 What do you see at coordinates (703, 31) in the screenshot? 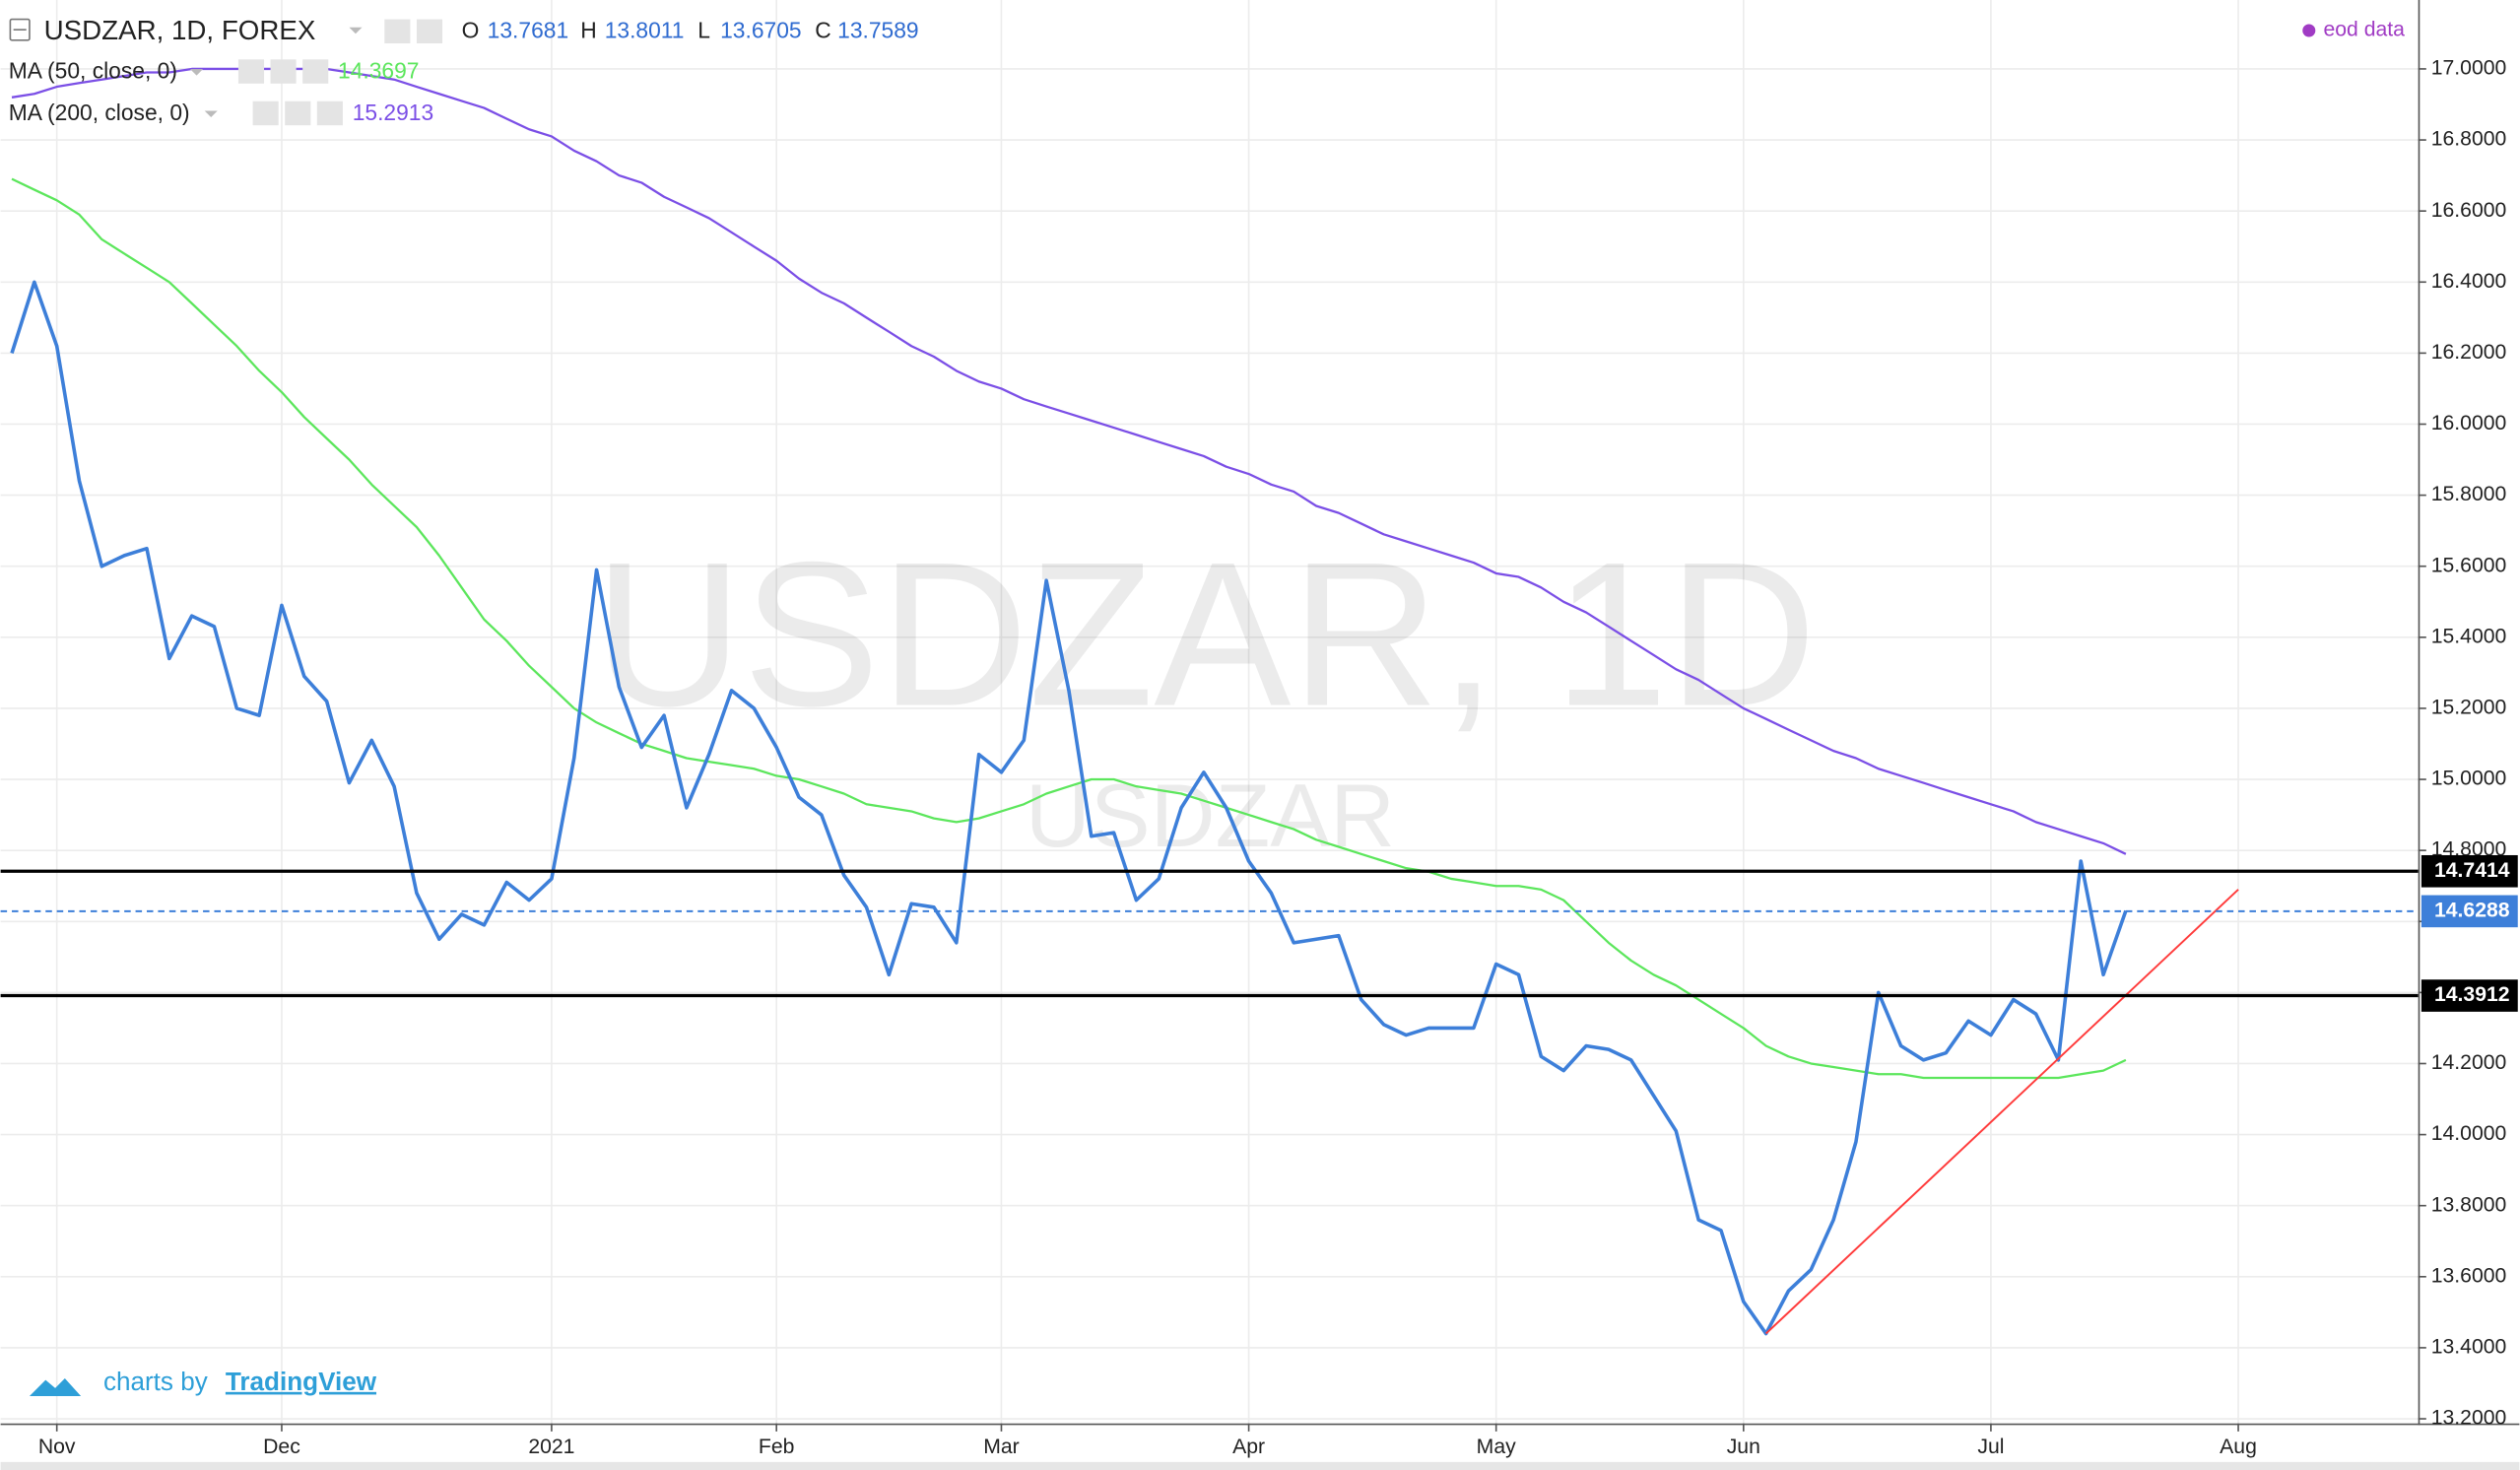
I see `ohlc-label: L` at bounding box center [703, 31].